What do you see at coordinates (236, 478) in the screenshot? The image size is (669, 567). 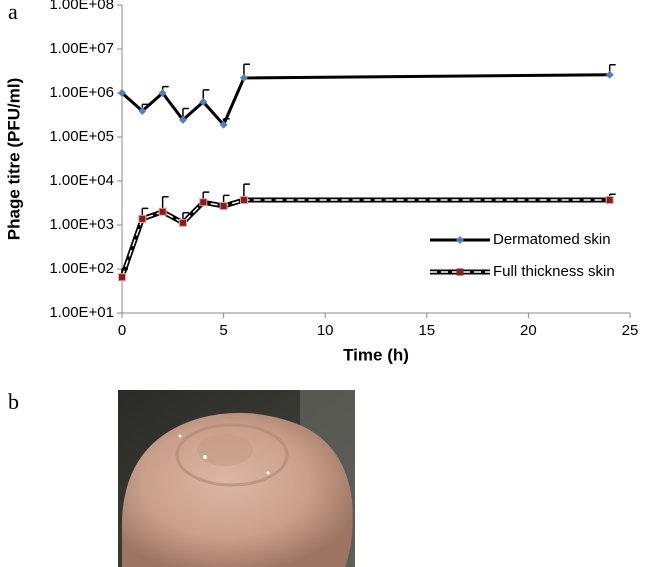 I see `photo` at bounding box center [236, 478].